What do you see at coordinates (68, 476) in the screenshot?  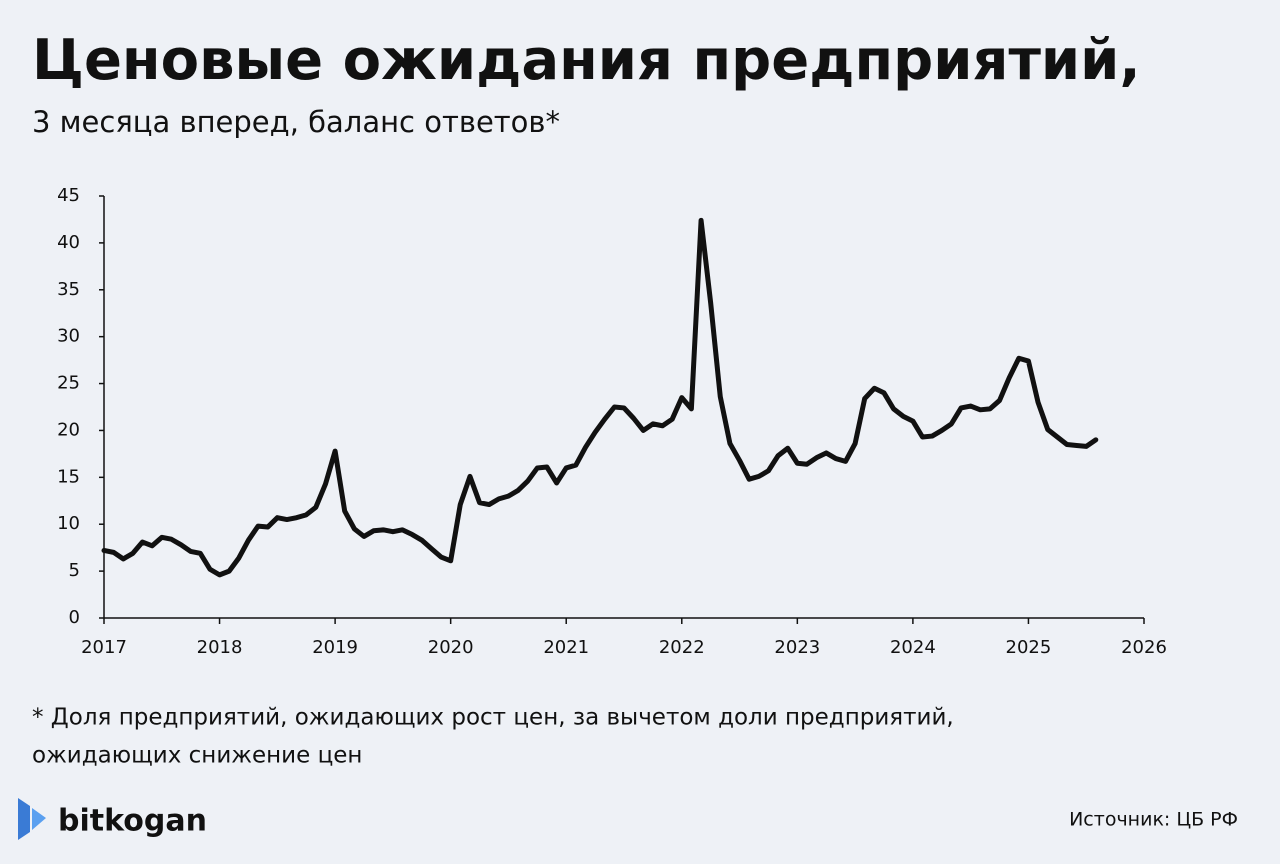 I see `y-tick-label: 15` at bounding box center [68, 476].